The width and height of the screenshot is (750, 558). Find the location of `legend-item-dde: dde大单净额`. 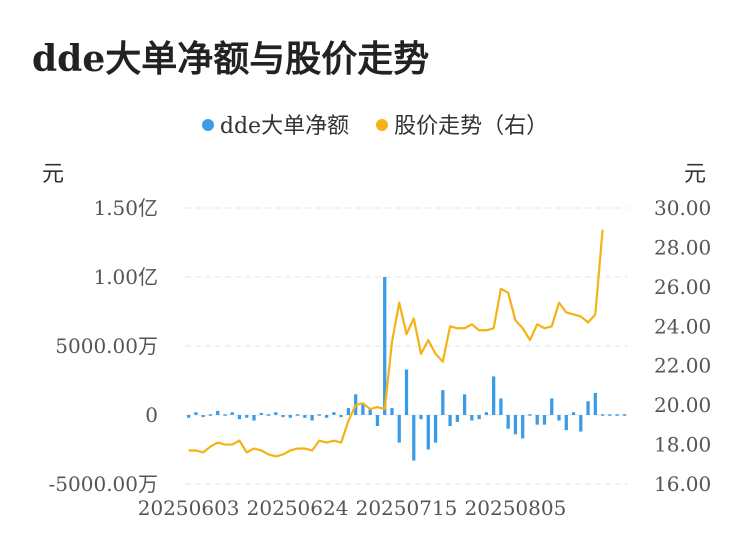

legend-item-dde: dde大单净额 is located at coordinates (275, 124).